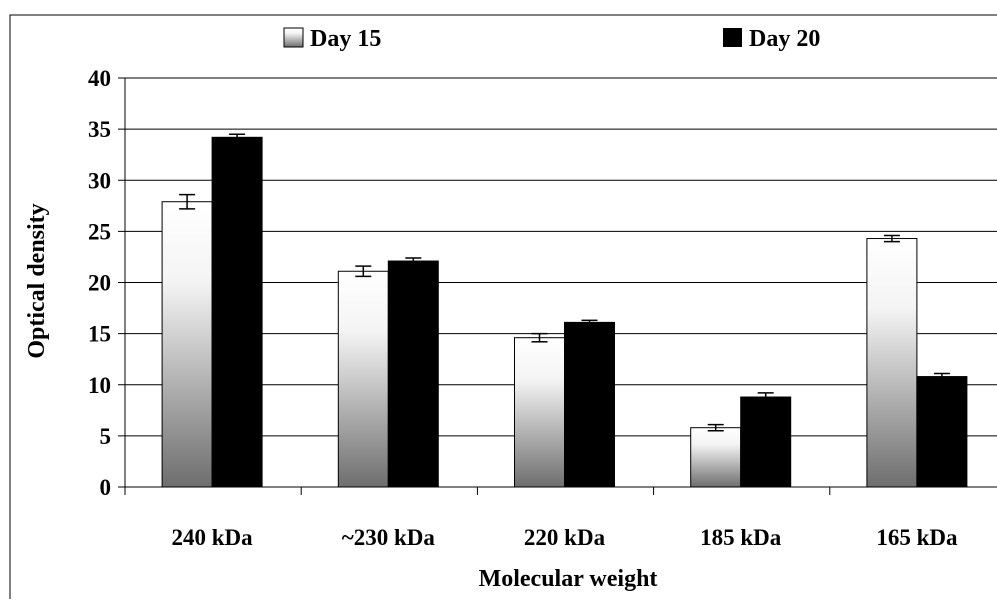 The width and height of the screenshot is (997, 604). Describe the element at coordinates (106, 436) in the screenshot. I see `y-tick-label: 5` at that location.